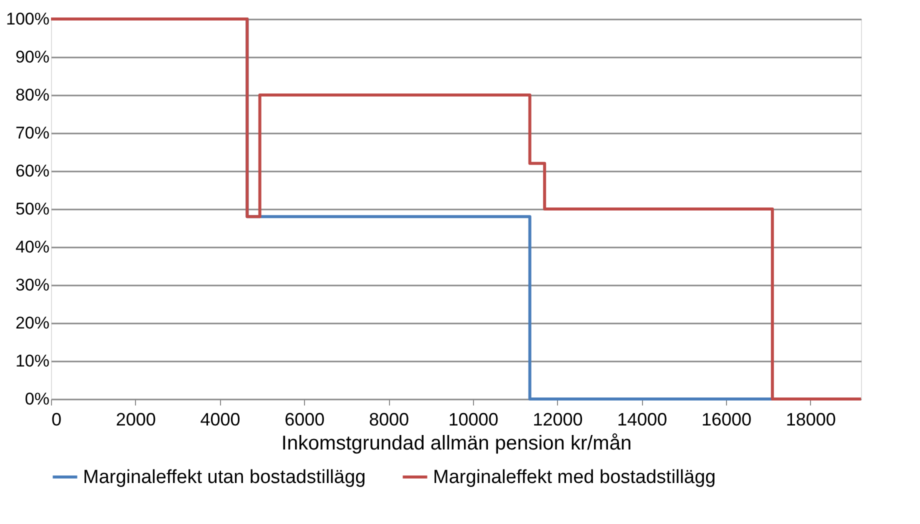  Describe the element at coordinates (220, 420) in the screenshot. I see `x-tick-label: 4000` at that location.